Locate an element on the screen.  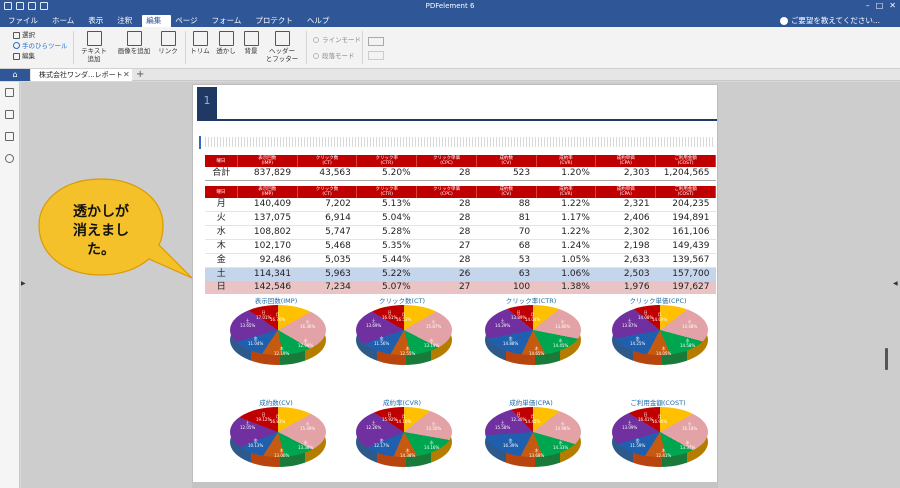
menu-item: ページ is located at coordinates (186, 20).